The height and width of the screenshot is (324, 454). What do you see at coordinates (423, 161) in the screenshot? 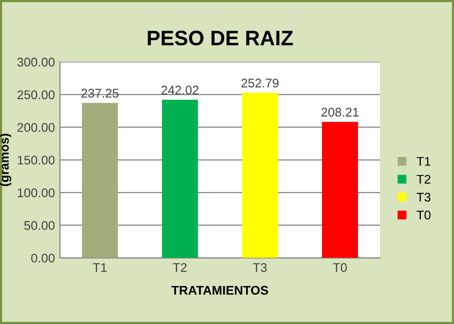
I see `legend-label: T1` at bounding box center [423, 161].